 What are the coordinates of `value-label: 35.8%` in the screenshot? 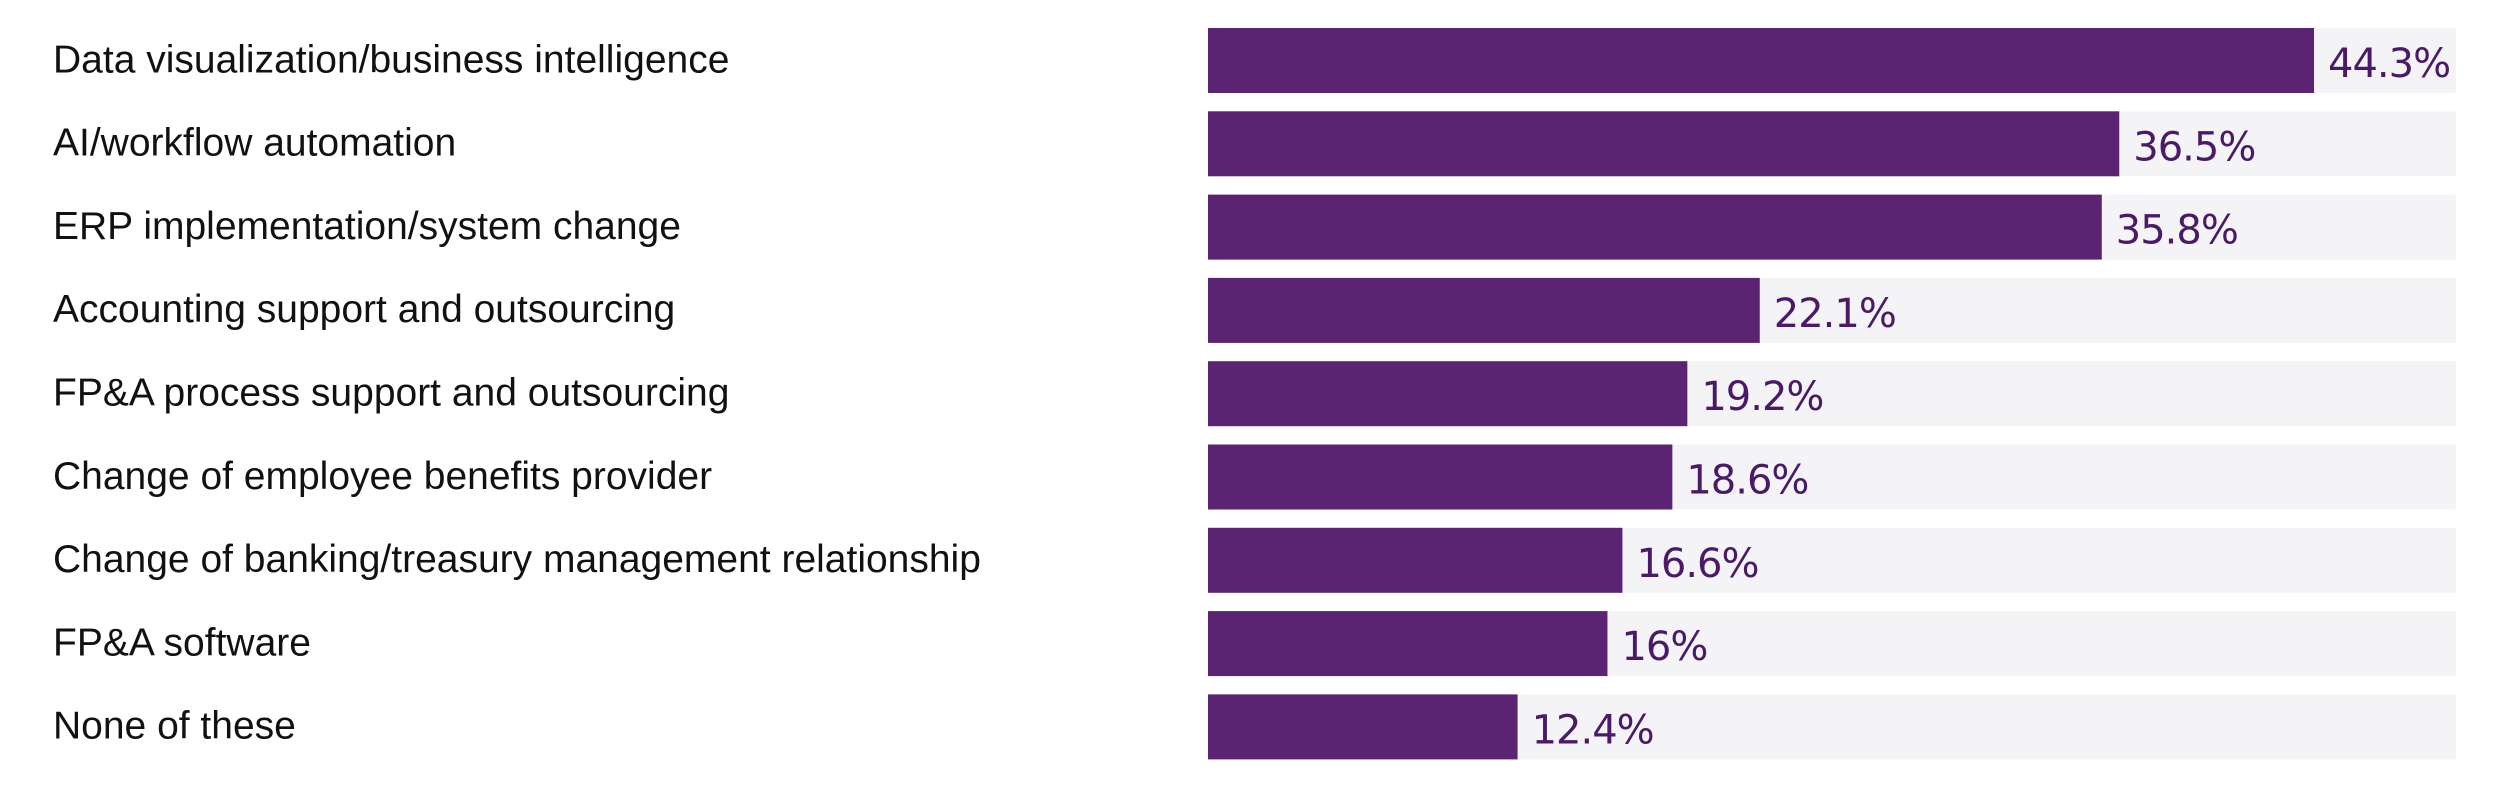 It's located at (2177, 231).